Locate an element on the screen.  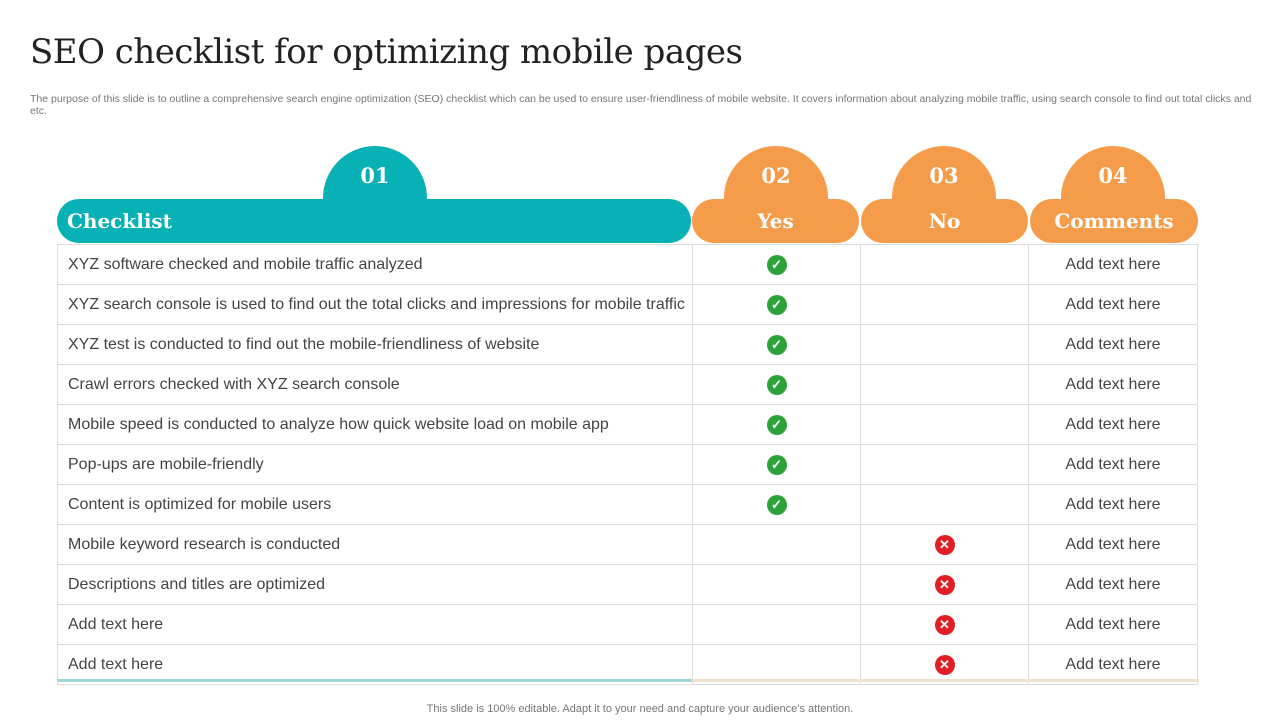
header-no: No is located at coordinates (944, 221).